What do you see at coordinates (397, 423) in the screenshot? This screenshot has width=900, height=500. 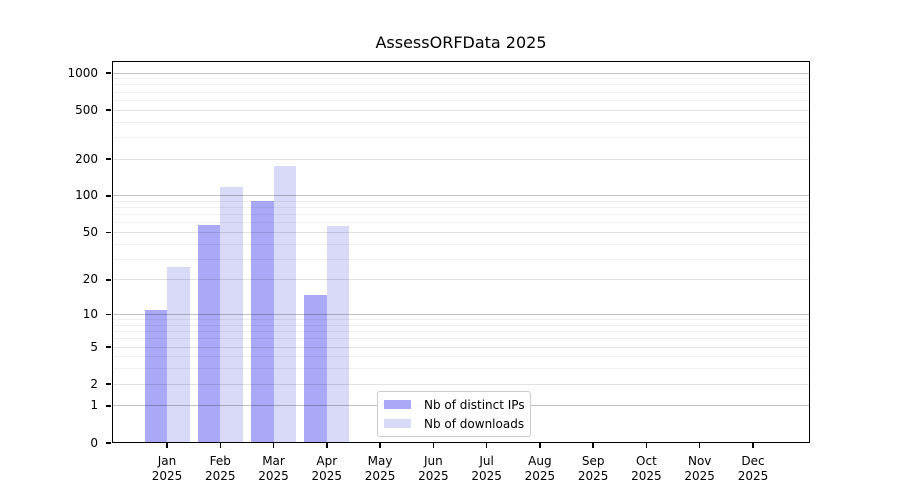 I see `legend-swatch-downloads` at bounding box center [397, 423].